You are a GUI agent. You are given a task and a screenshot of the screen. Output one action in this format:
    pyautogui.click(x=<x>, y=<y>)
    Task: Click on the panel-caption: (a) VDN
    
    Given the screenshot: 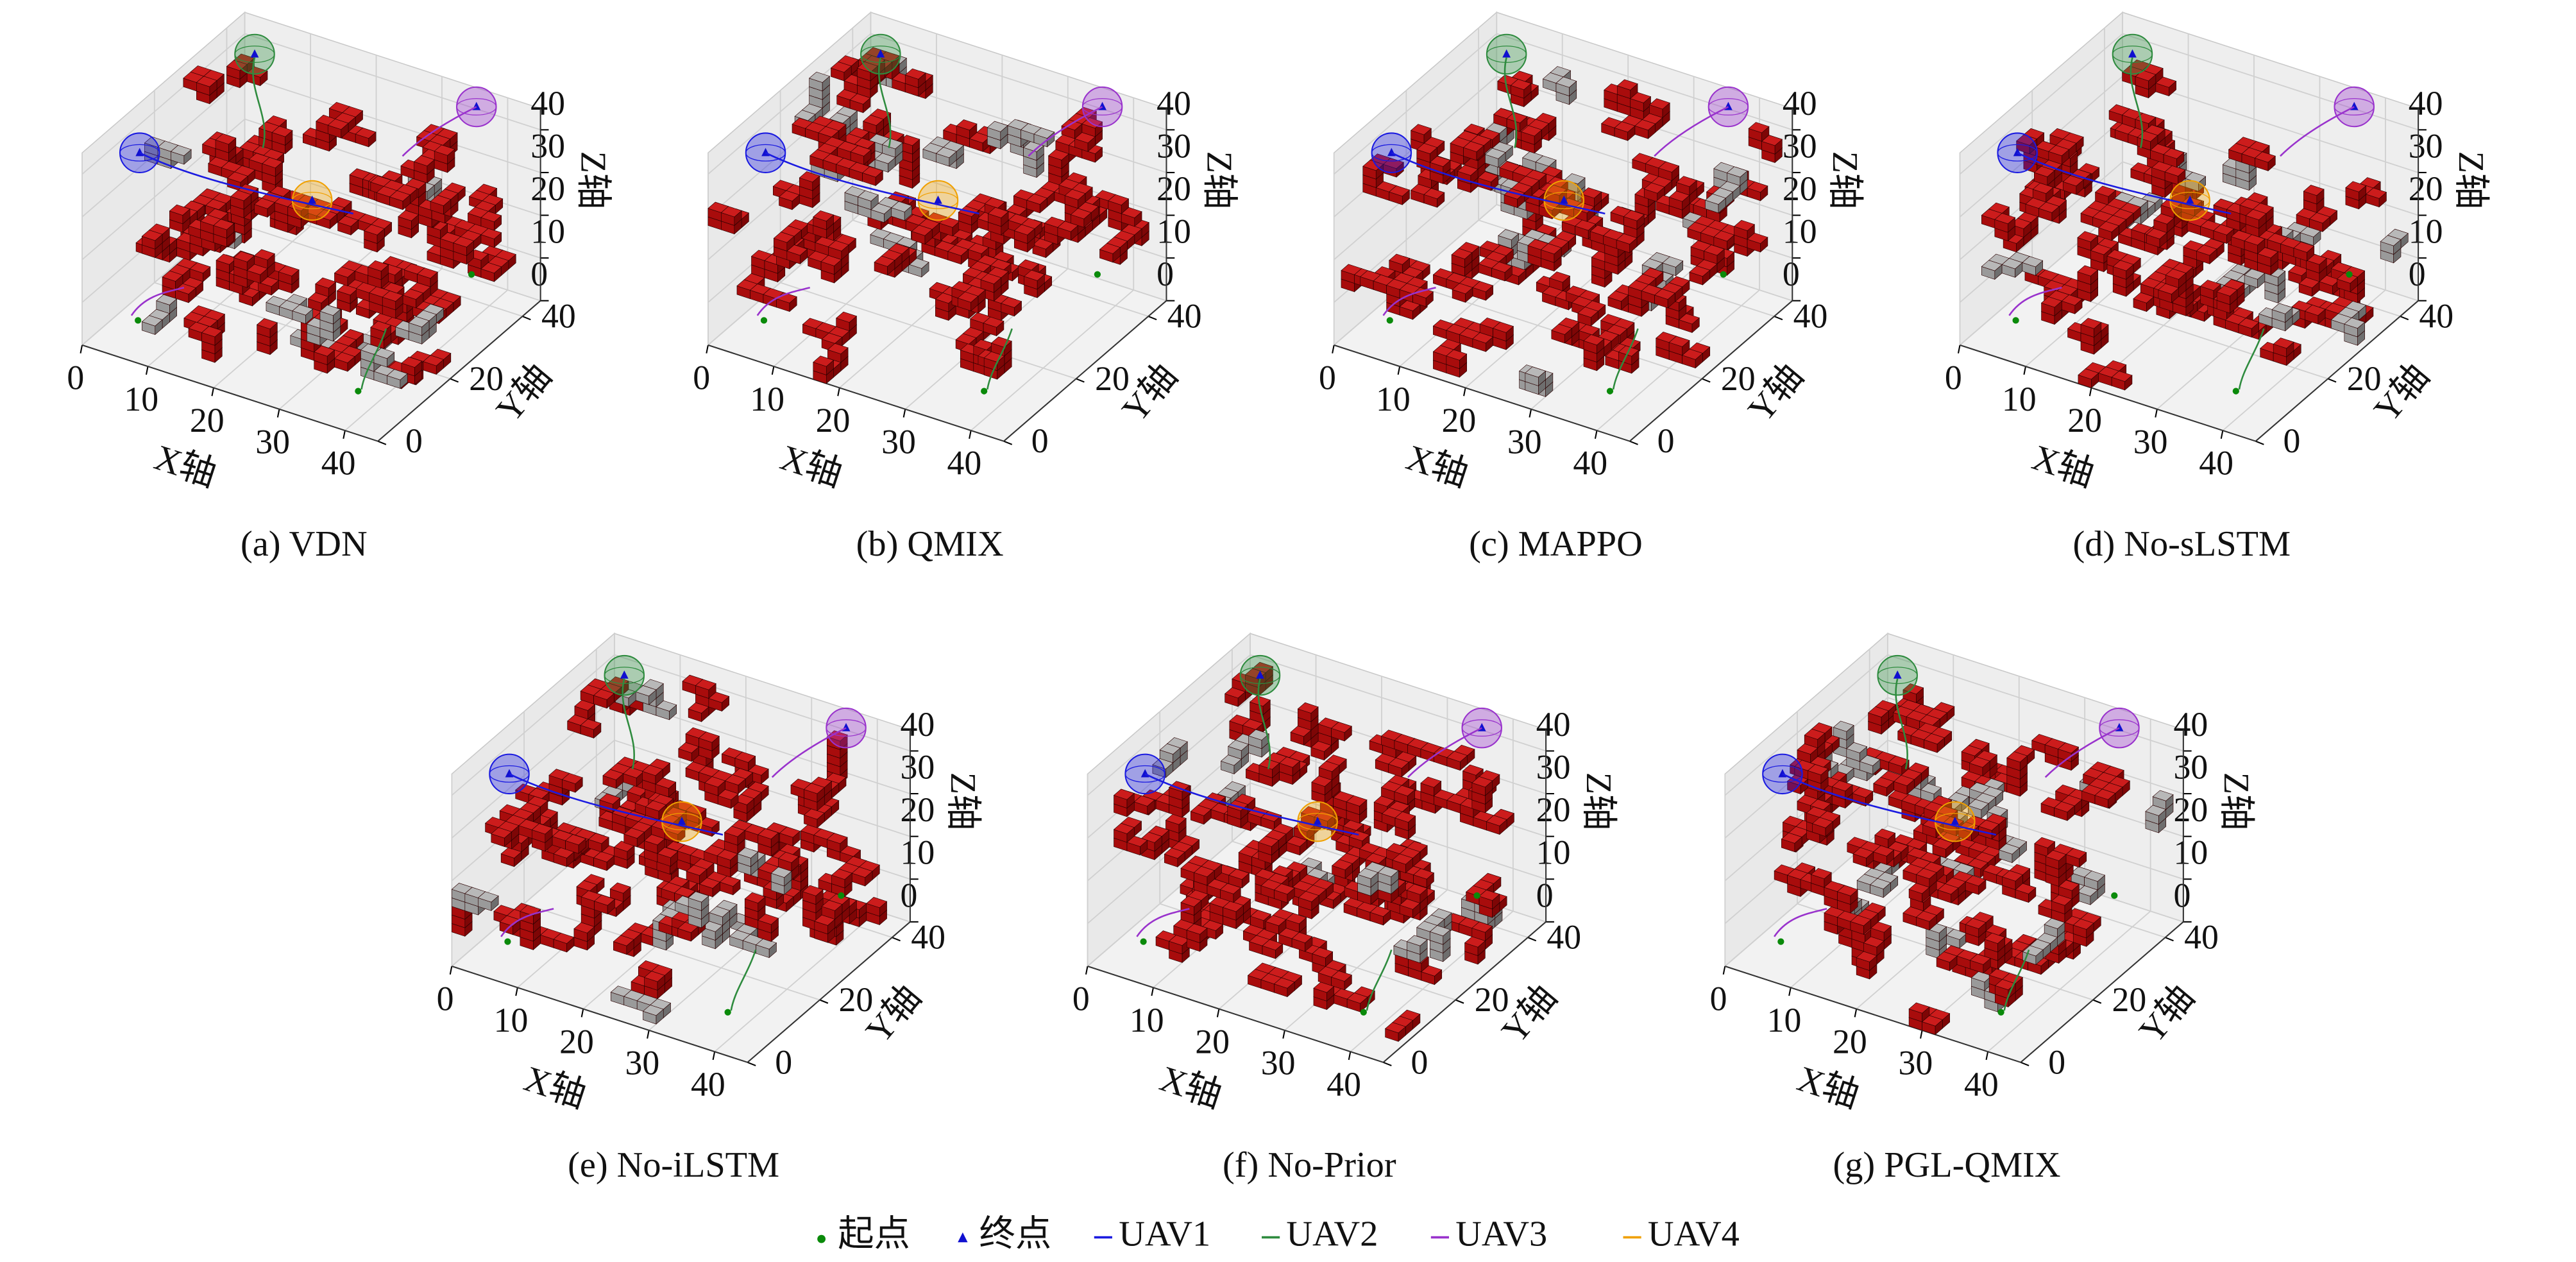 What is the action you would take?
    pyautogui.click(x=304, y=544)
    